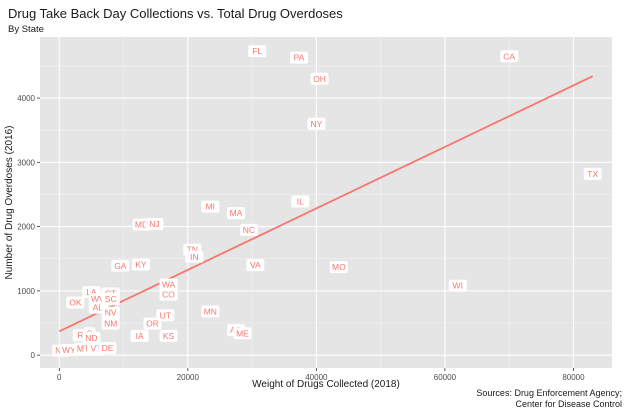 This screenshot has height=414, width=630. I want to click on point-ca: CA, so click(509, 56).